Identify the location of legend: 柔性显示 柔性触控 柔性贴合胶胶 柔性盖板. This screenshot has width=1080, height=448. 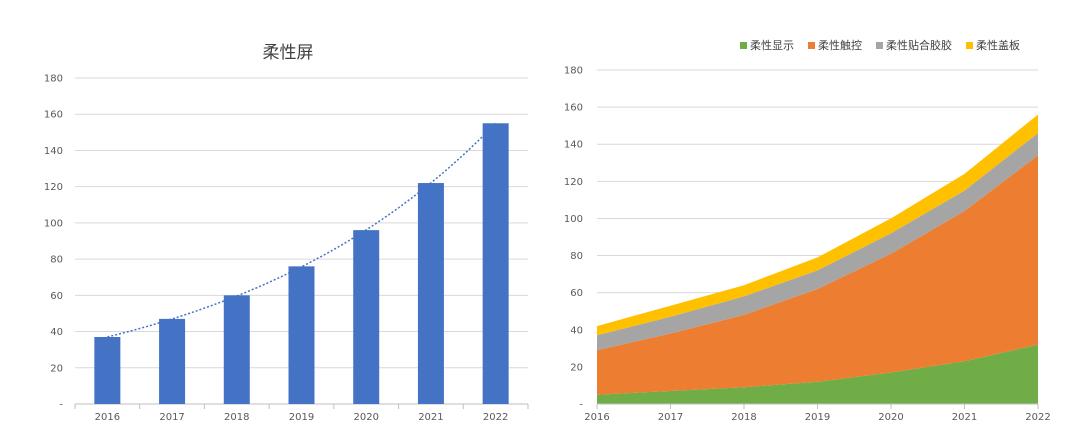
(880, 45).